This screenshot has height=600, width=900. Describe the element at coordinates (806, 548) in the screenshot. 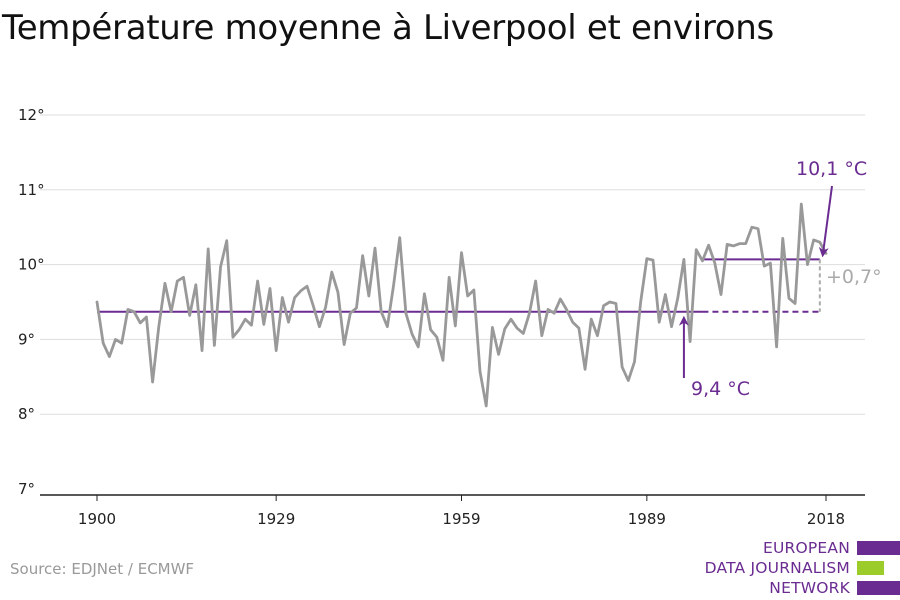

I see `logo-text-line: EUROPEAN` at that location.